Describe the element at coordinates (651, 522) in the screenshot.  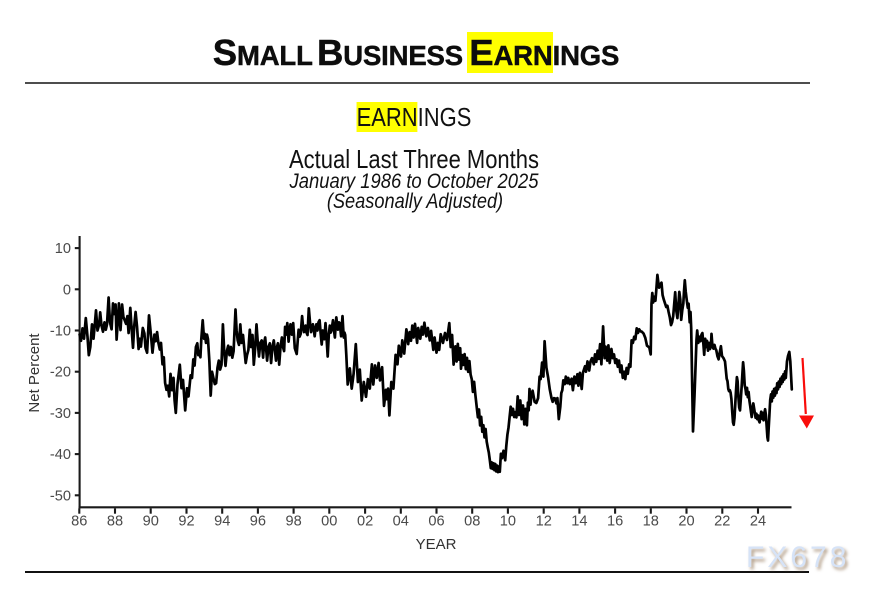
I see `svg-text: 18` at that location.